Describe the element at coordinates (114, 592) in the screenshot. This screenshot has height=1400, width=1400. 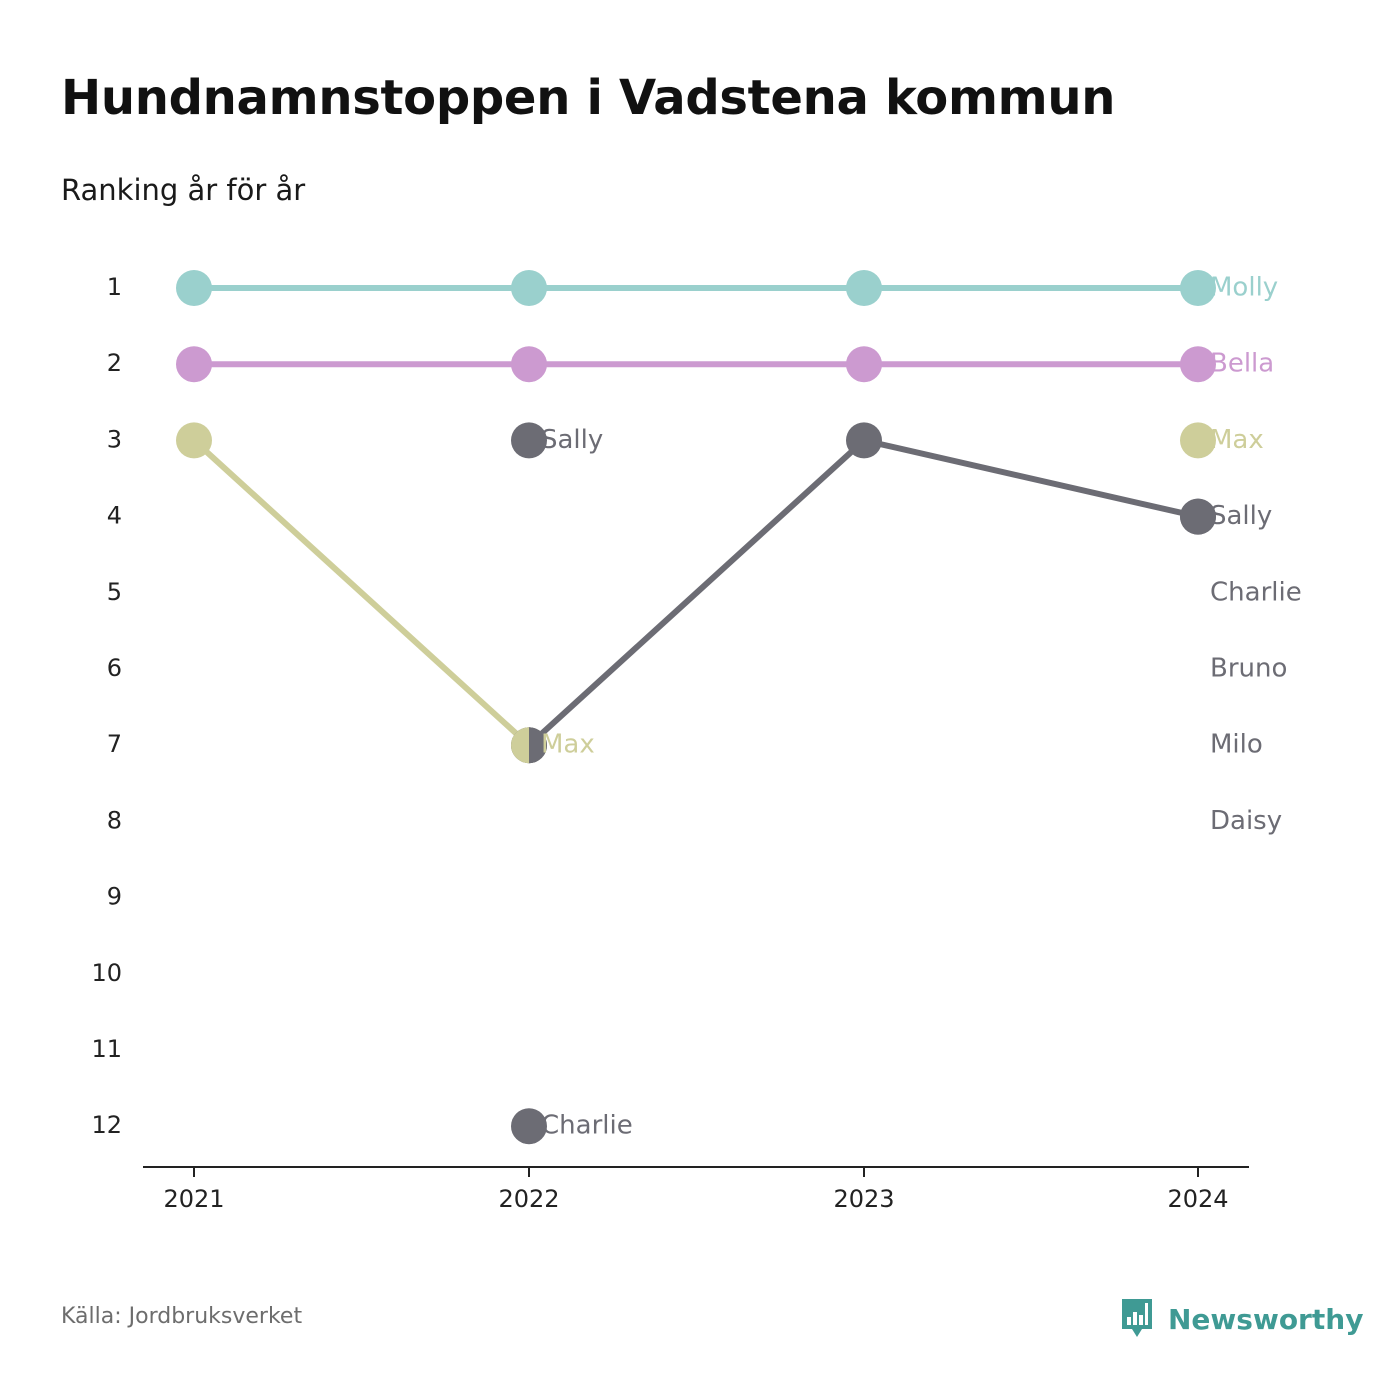
I see `y-tick-label: 5` at that location.